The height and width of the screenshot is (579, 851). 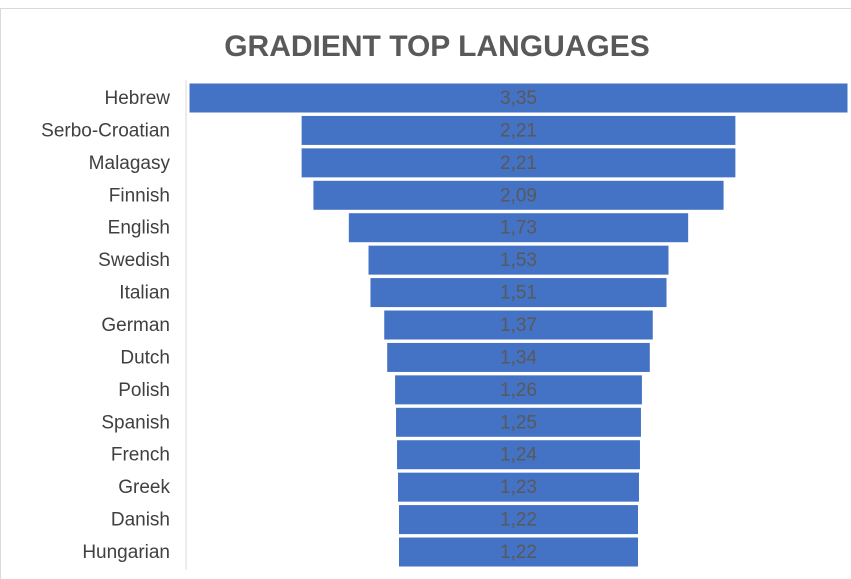 What do you see at coordinates (135, 422) in the screenshot?
I see `category-label: Spanish` at bounding box center [135, 422].